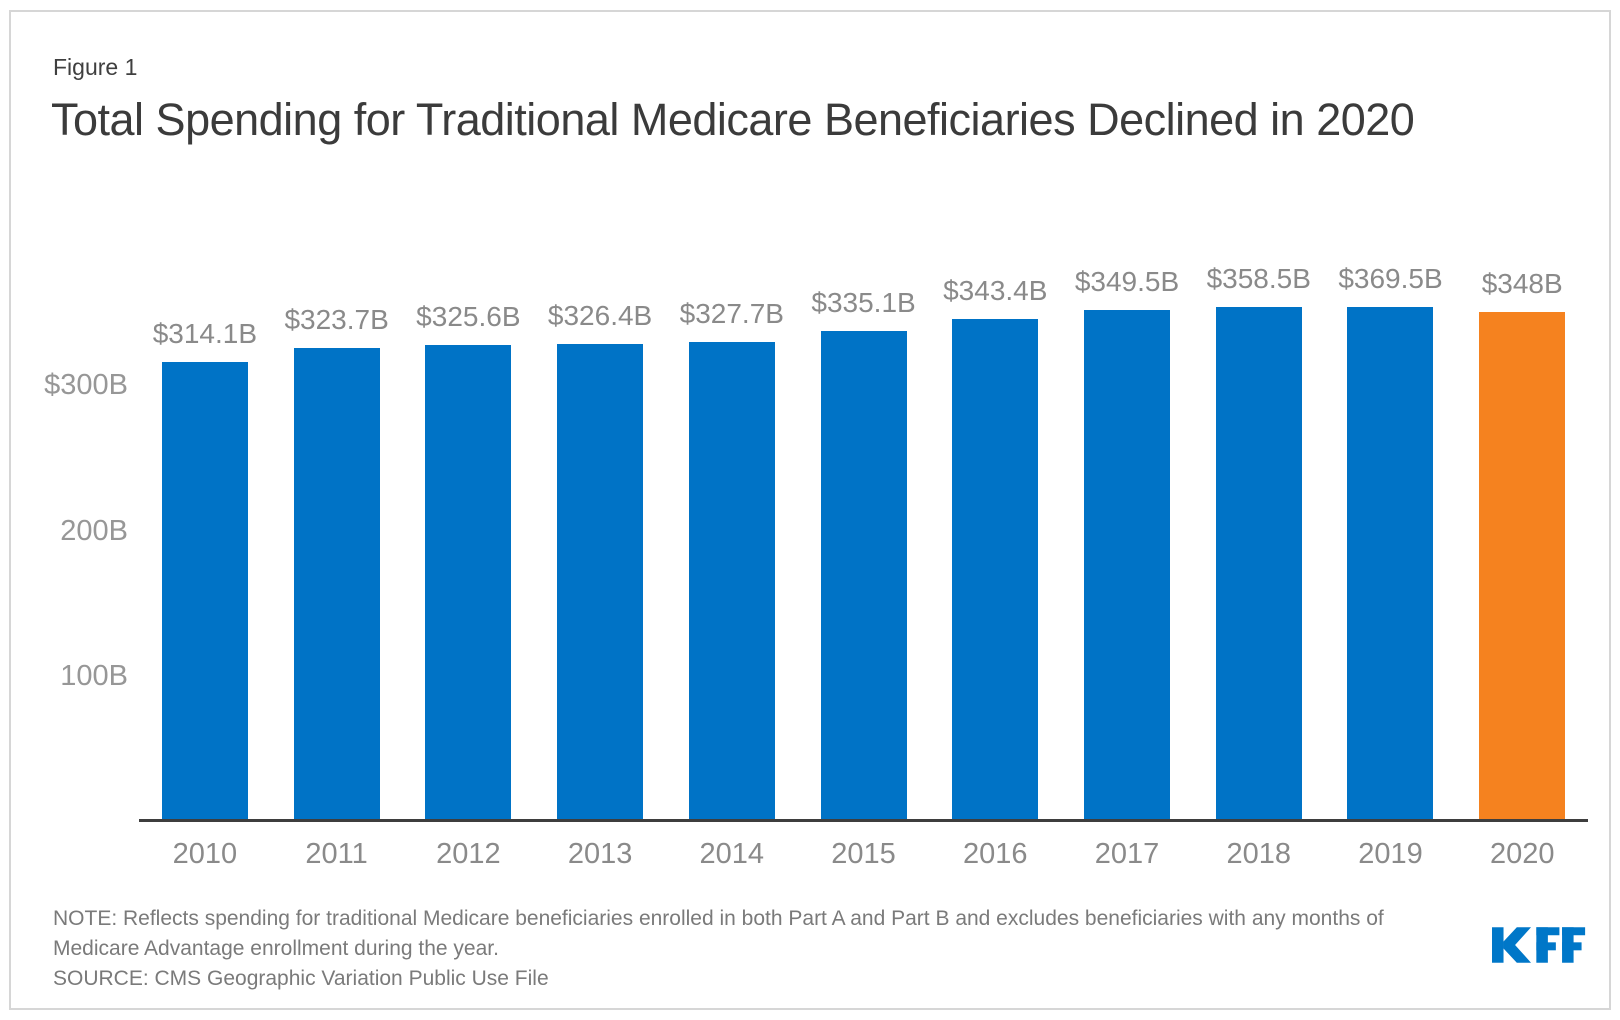 The image size is (1620, 1020). I want to click on bar-slot: $314.1B, so click(205, 540).